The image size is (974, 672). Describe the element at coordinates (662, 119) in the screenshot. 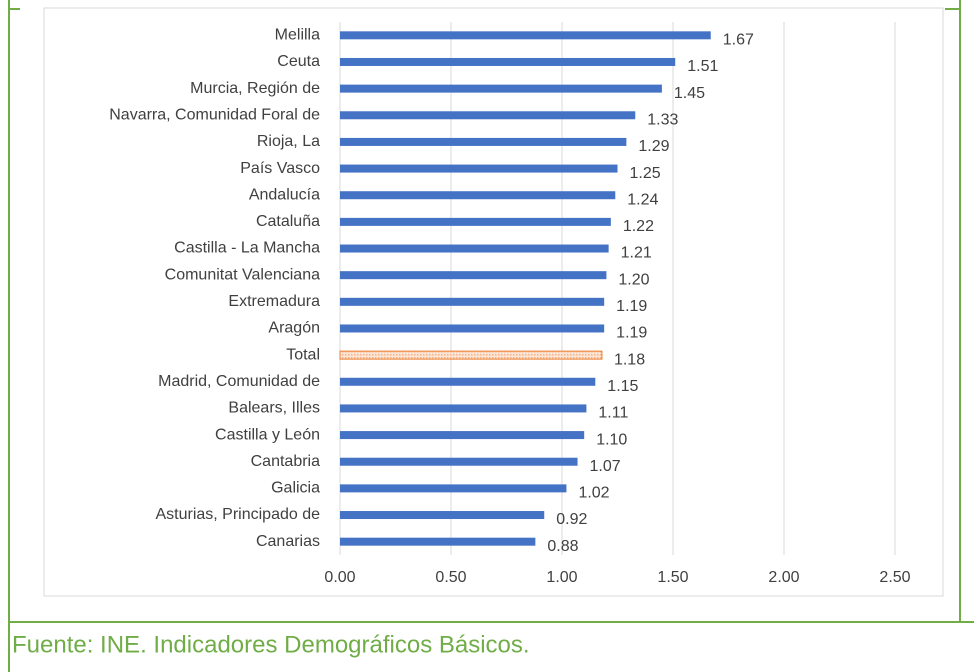

I see `value-label: 1.33` at that location.